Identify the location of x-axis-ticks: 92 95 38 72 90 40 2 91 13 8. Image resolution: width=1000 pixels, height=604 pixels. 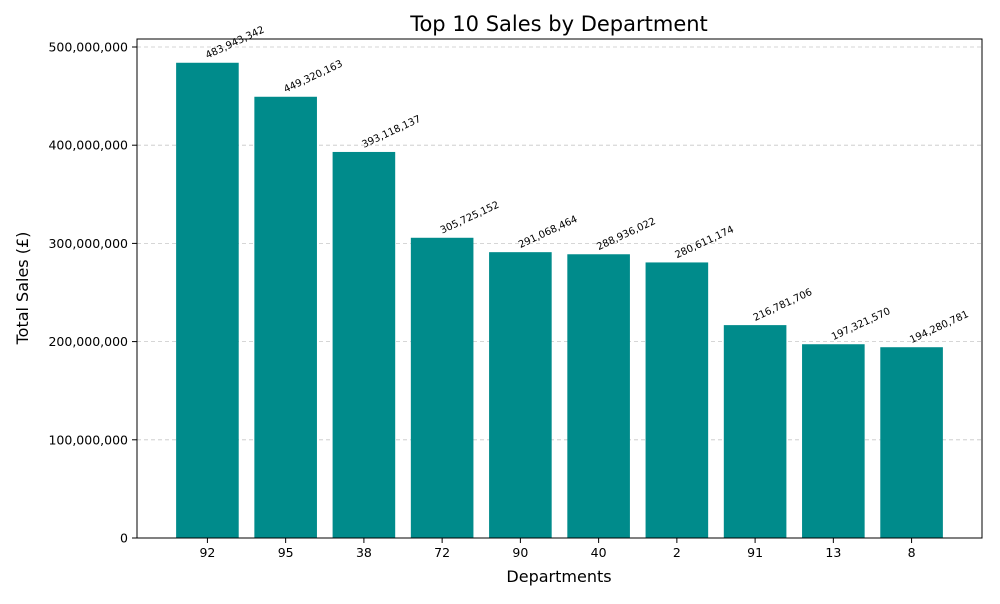
(557, 549).